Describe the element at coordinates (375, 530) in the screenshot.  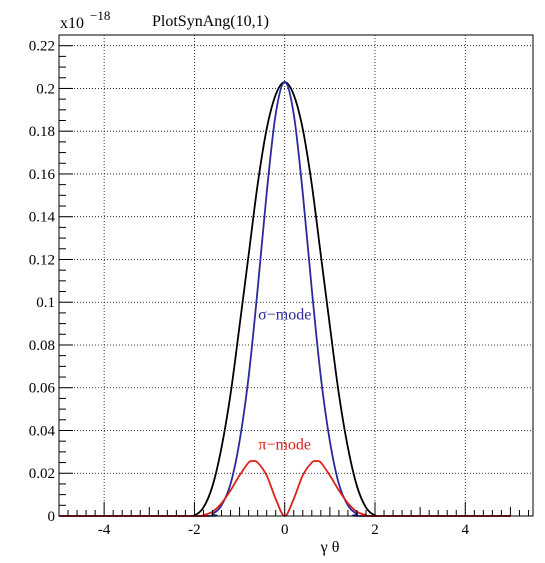
I see `x-tick-label: 2` at that location.